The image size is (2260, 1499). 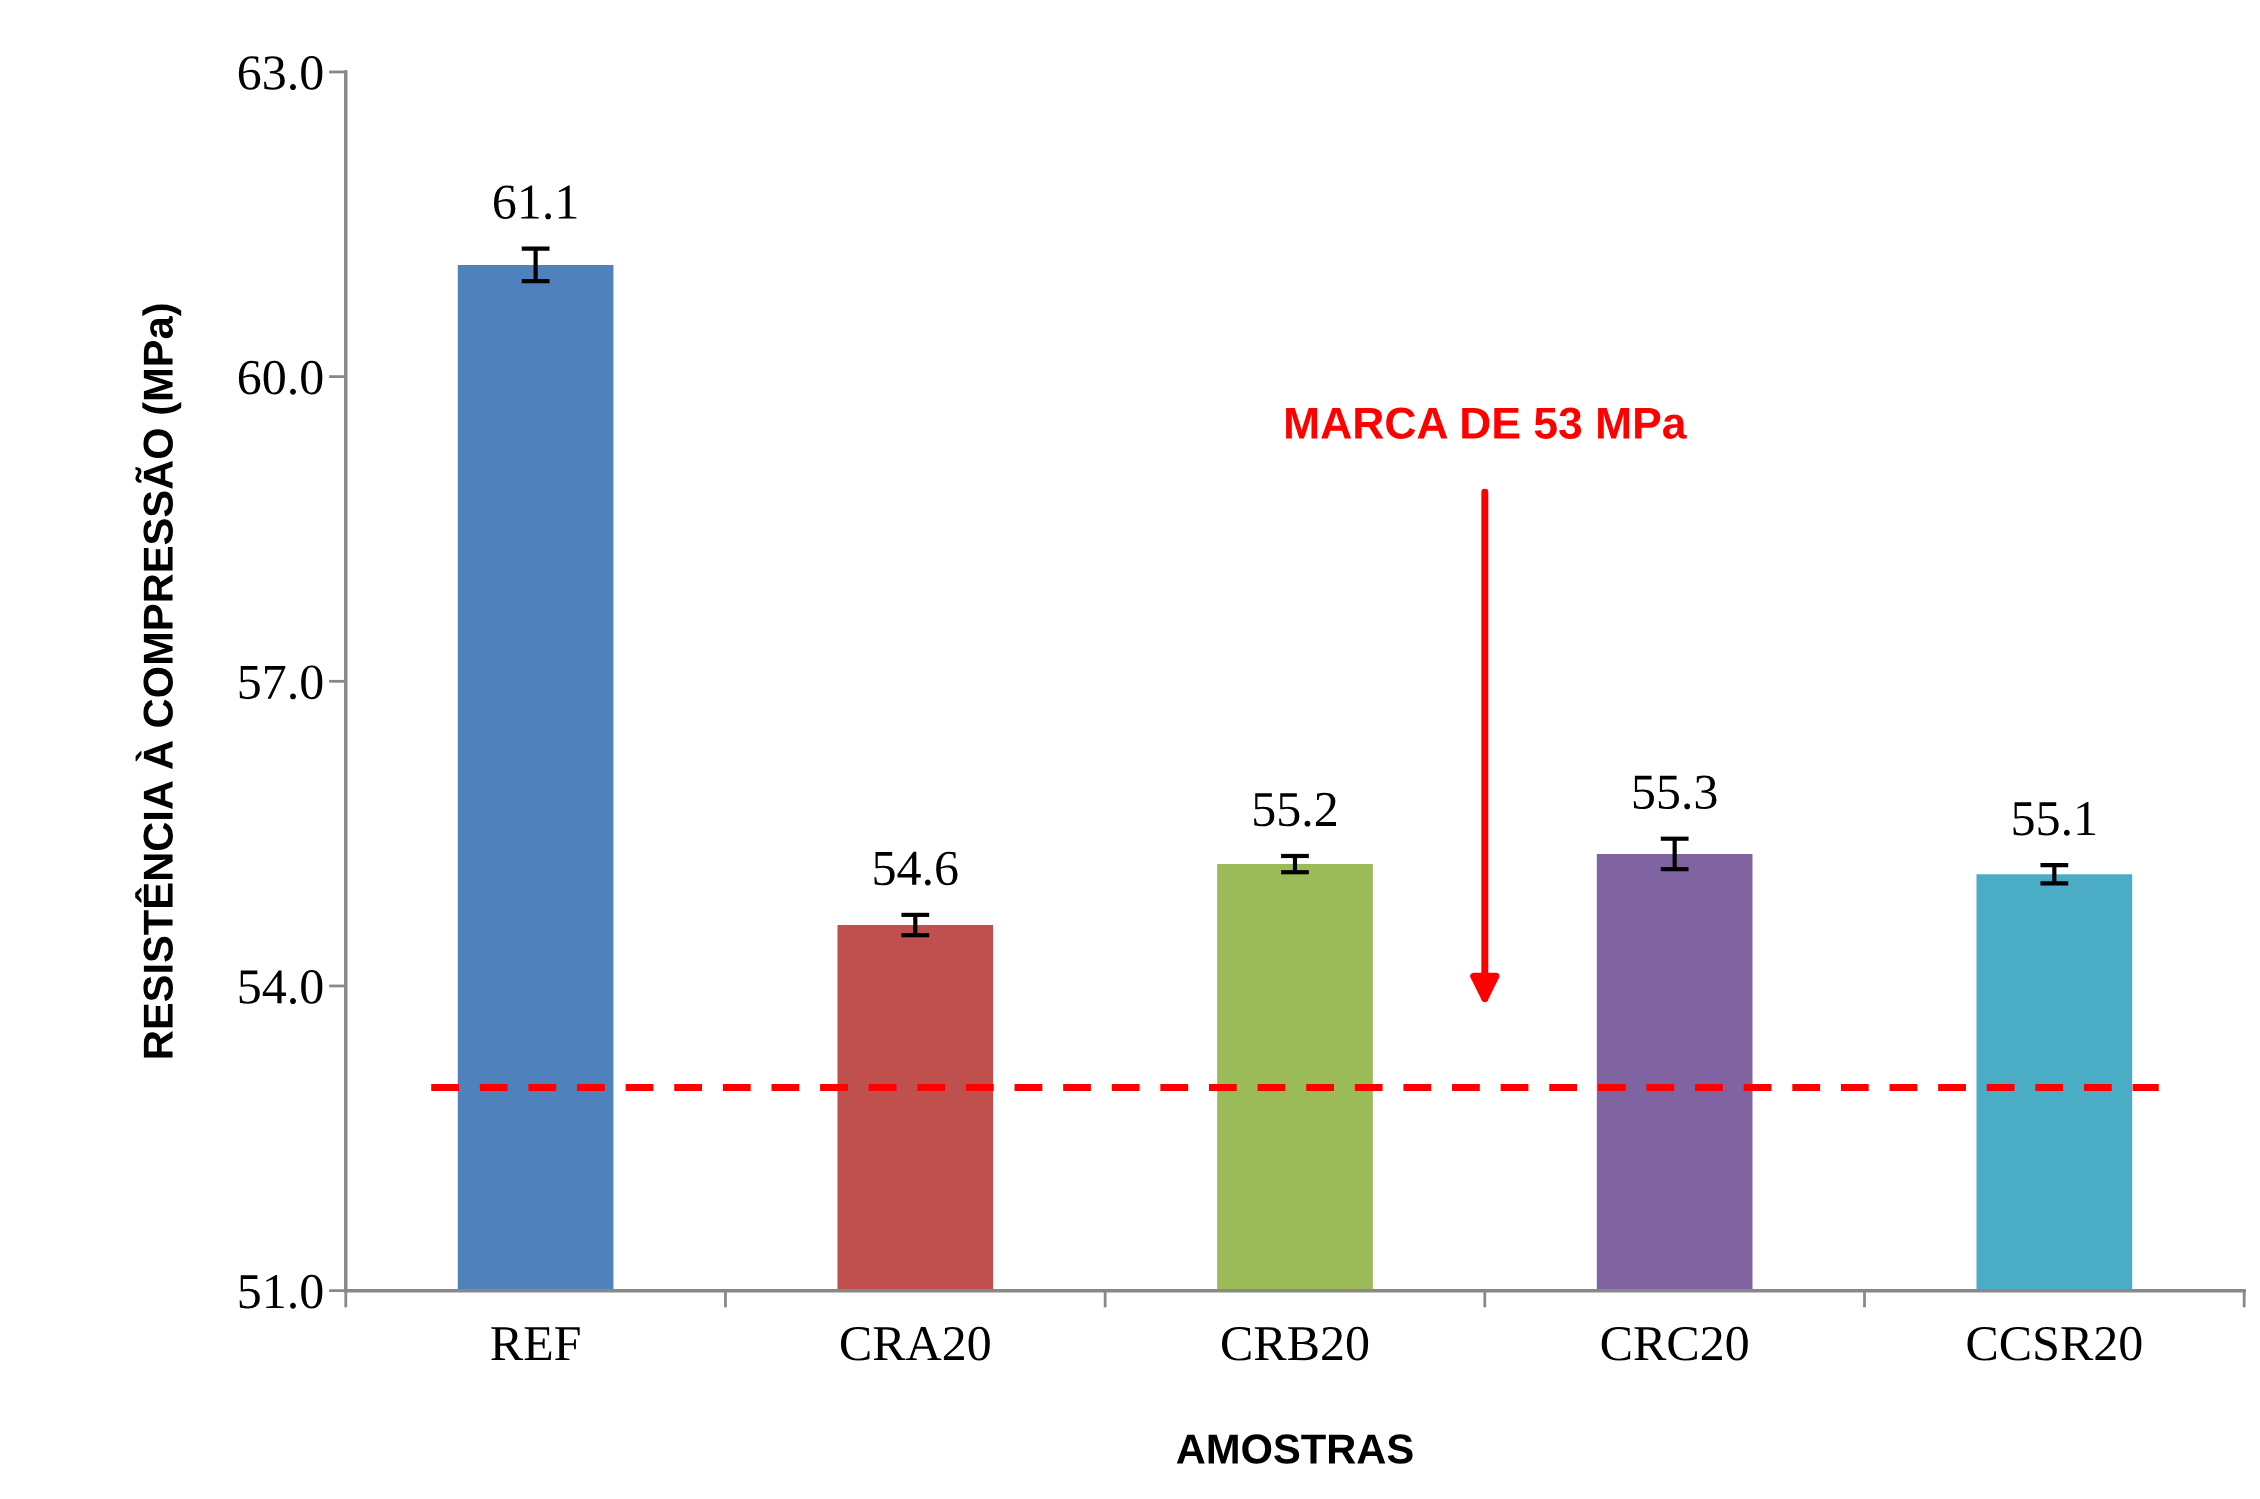 I want to click on y-tick-label: 51.0, so click(x=281, y=1291).